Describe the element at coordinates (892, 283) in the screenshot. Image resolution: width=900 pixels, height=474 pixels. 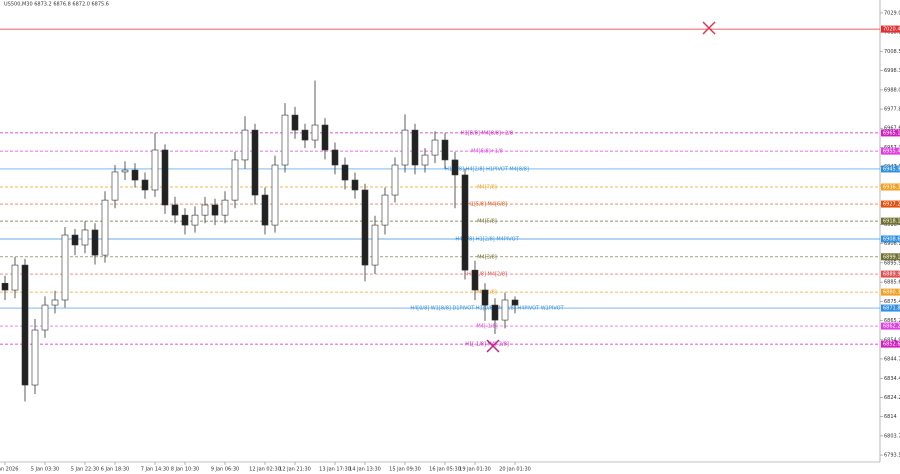
I see `y-tick-label: 6885.6` at that location.